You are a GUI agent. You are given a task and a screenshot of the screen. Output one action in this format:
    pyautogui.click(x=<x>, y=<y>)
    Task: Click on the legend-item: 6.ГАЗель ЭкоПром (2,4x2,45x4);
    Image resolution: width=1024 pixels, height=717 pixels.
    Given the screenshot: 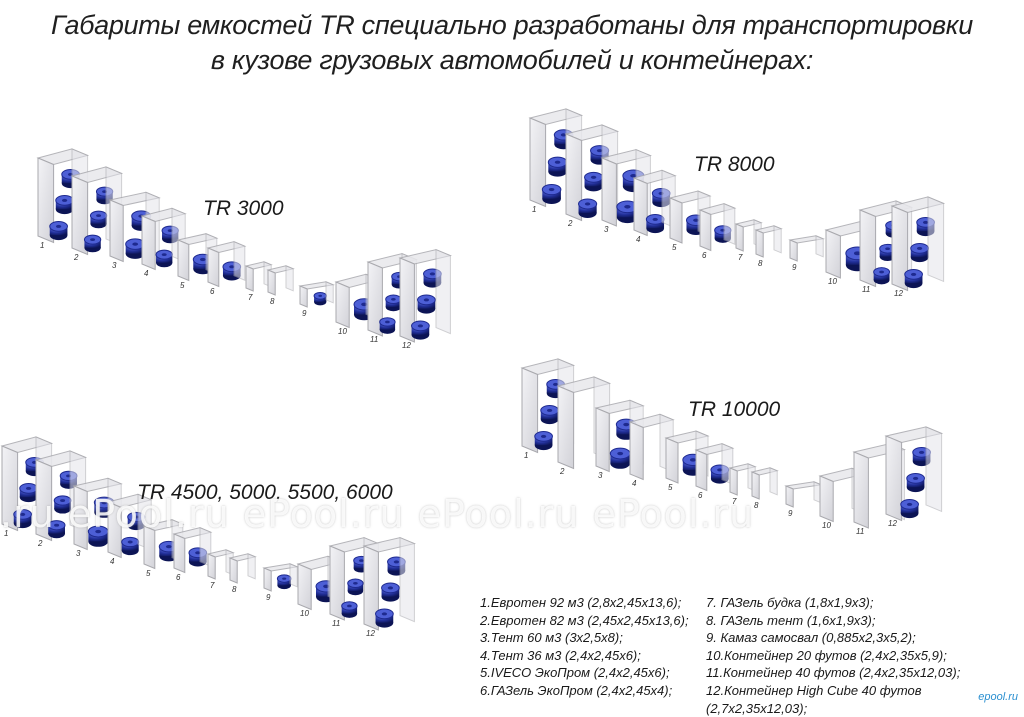 What is the action you would take?
    pyautogui.click(x=576, y=690)
    